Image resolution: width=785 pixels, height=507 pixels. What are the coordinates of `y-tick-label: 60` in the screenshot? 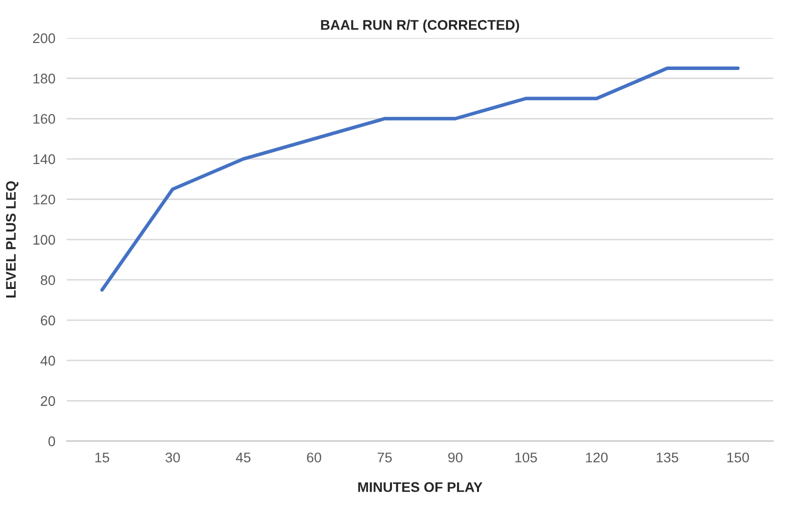 It's located at (48, 321).